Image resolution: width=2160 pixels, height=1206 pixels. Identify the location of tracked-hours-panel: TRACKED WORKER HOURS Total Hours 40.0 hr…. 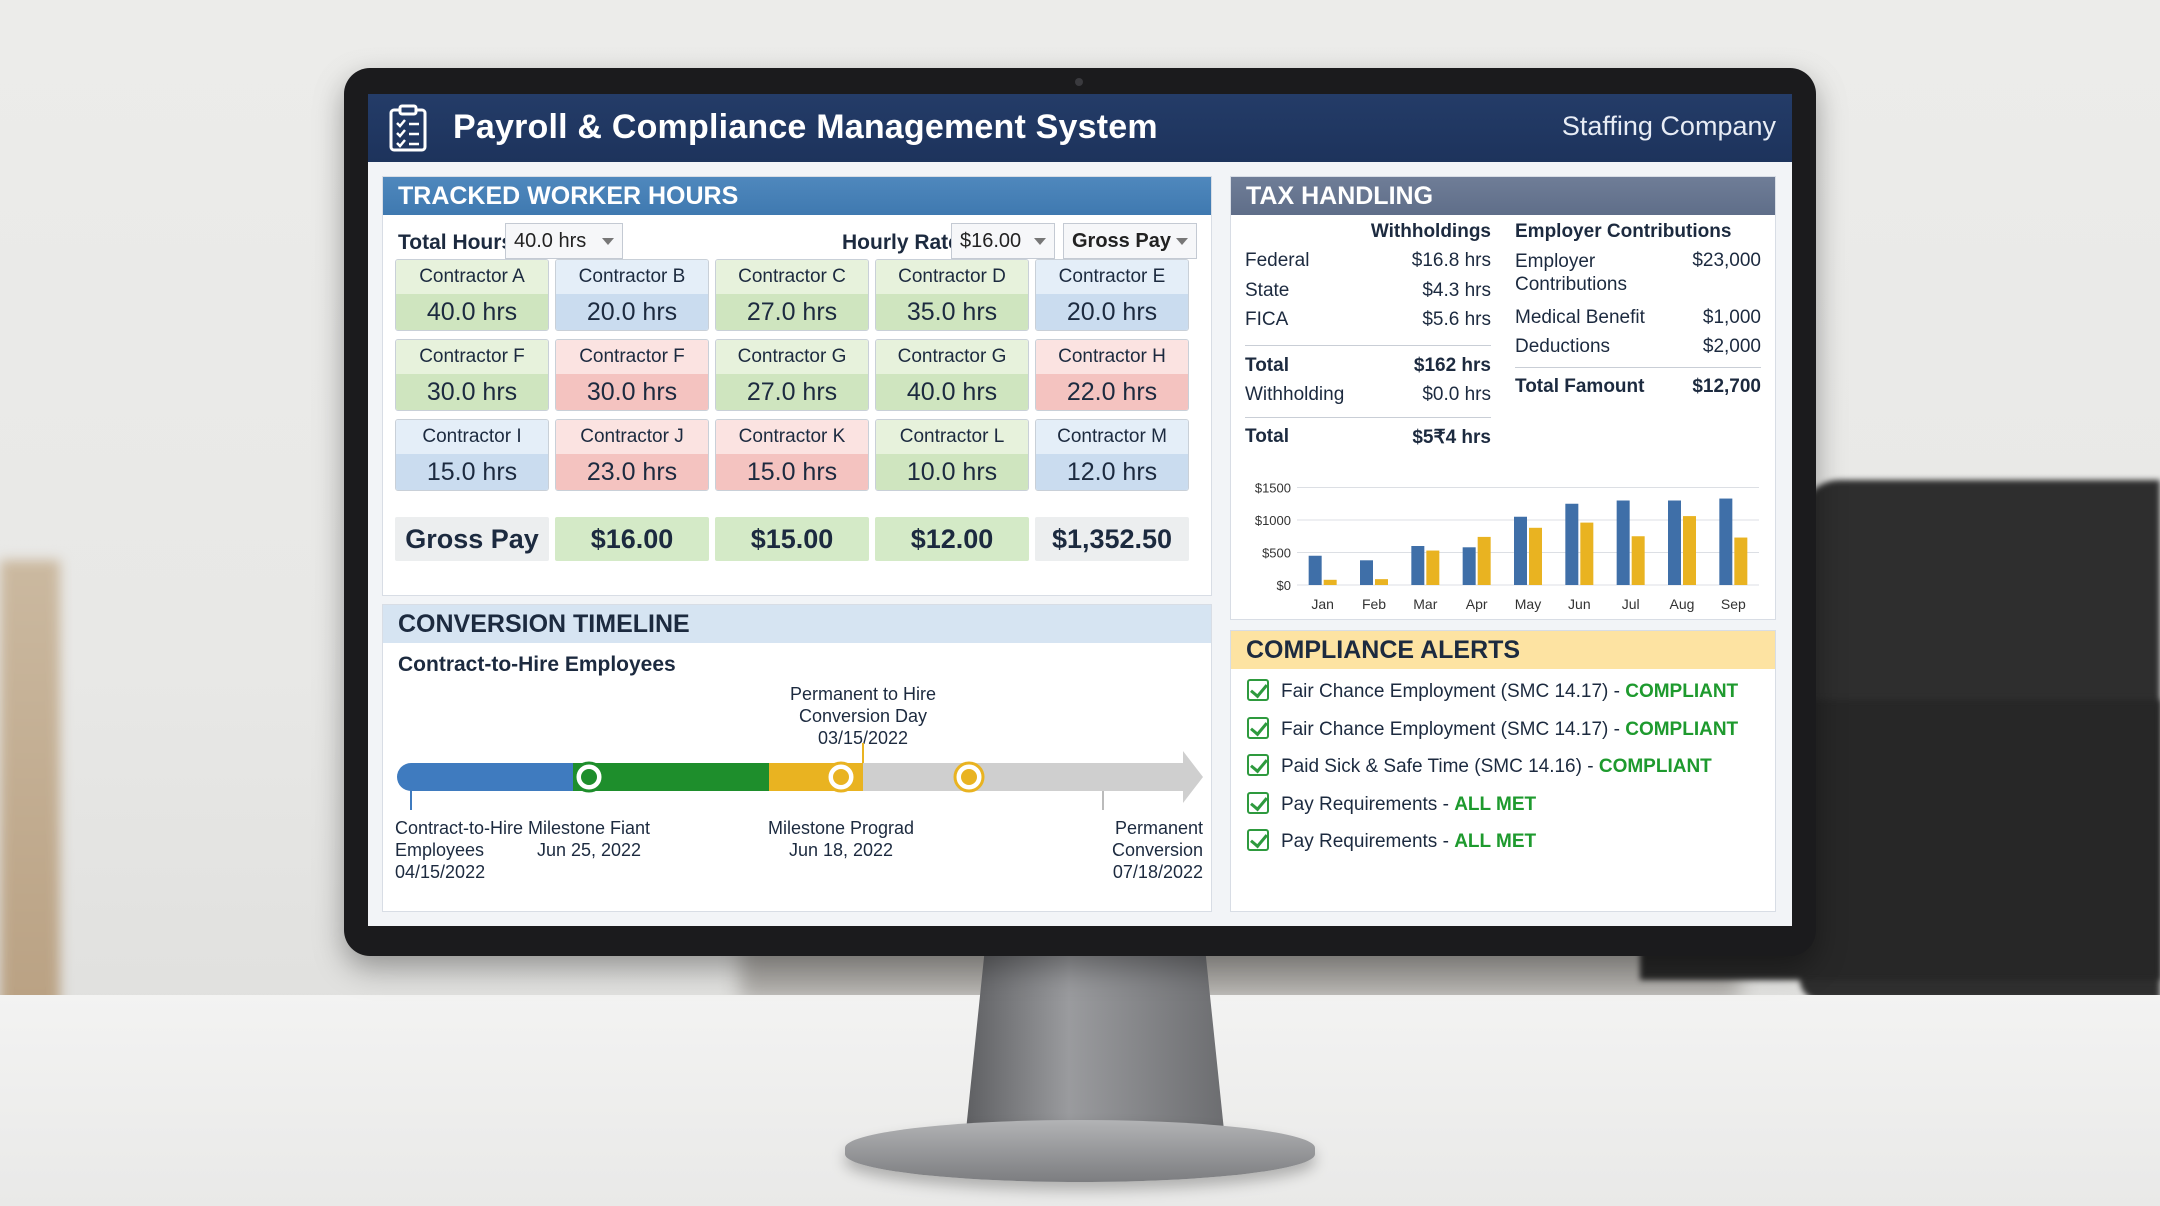
(797, 386).